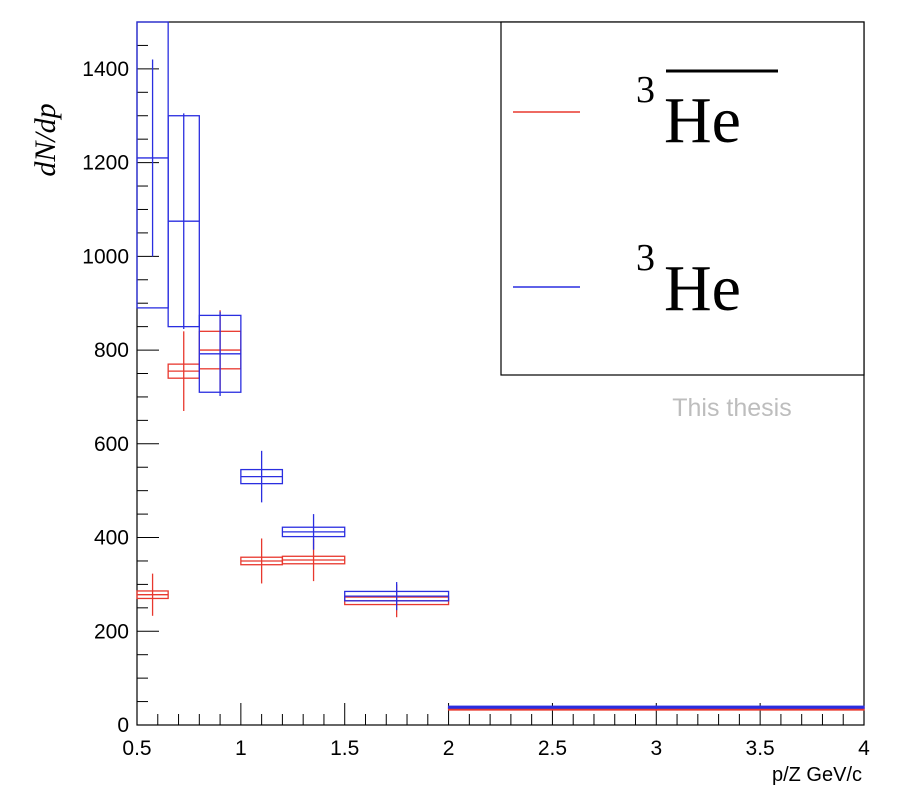 Image resolution: width=900 pixels, height=810 pixels. What do you see at coordinates (45, 139) in the screenshot?
I see `y-axis-title: dN/dp` at bounding box center [45, 139].